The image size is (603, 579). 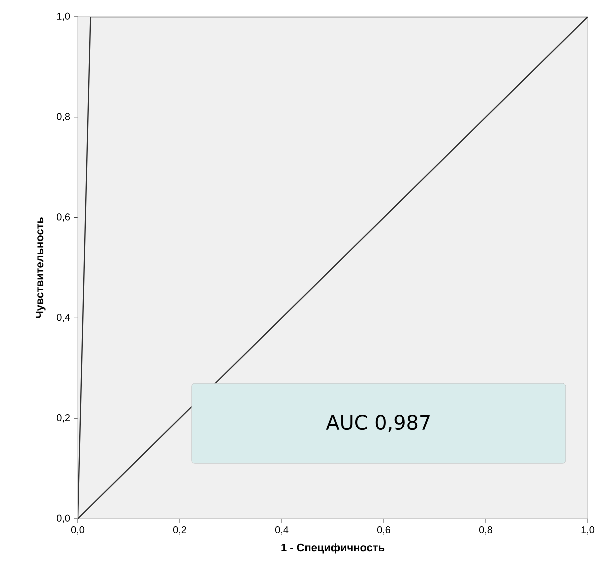 I want to click on x-tick-label: 0,0, so click(x=78, y=530).